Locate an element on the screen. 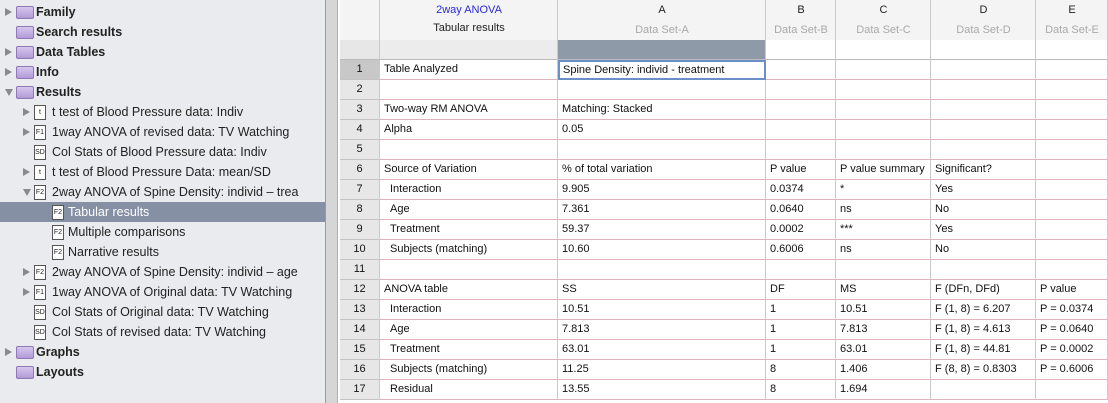  table-cell: 13.55 is located at coordinates (662, 390).